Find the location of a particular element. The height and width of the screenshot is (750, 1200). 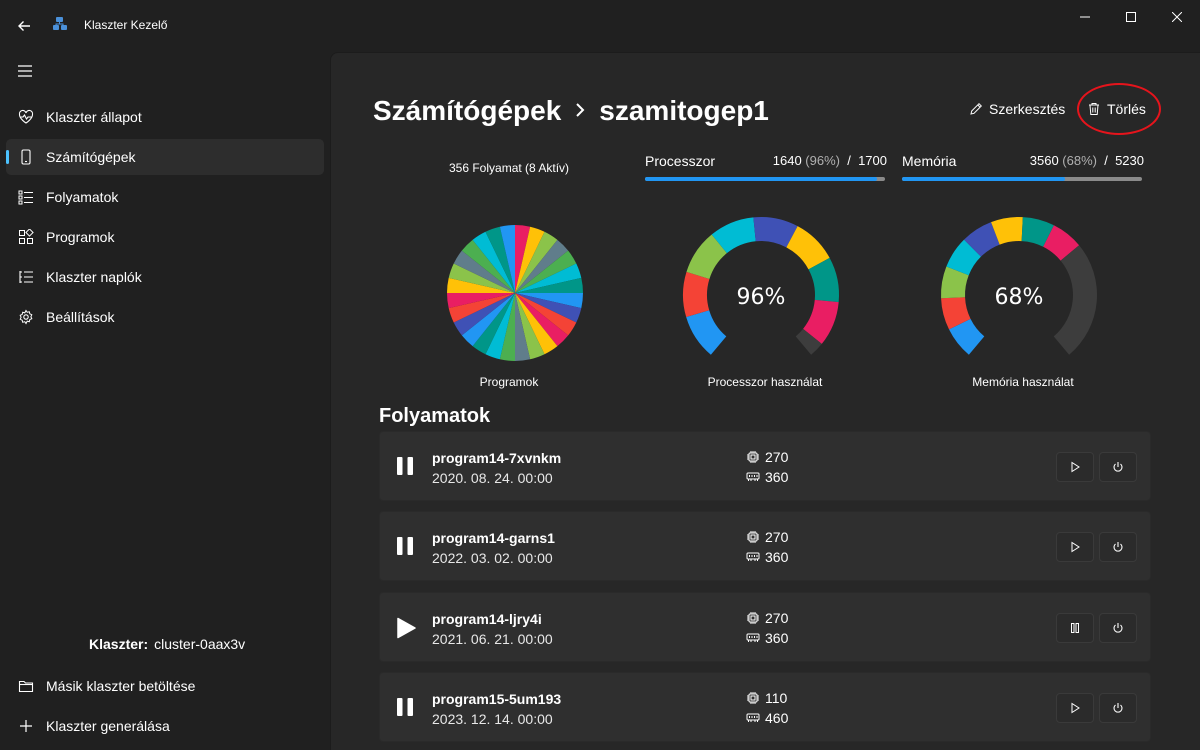

generate-cluster-button: Klaszter generálása is located at coordinates (165, 726).